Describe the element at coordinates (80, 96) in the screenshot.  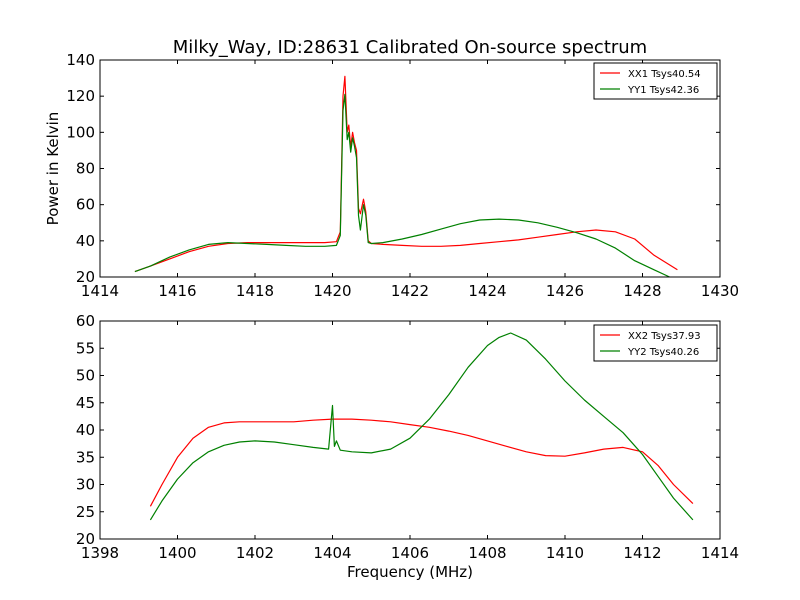
I see `y-tick-label: 120` at that location.